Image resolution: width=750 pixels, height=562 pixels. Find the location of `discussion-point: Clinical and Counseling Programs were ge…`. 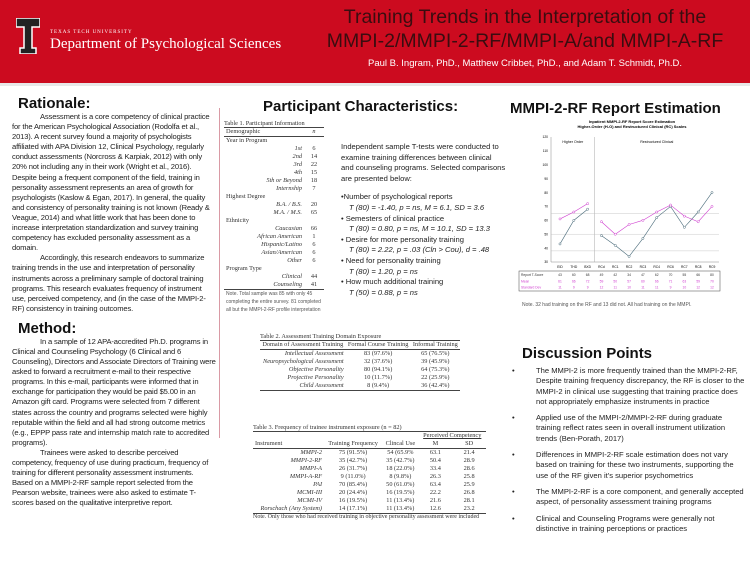

discussion-point: Clinical and Counseling Programs were ge… is located at coordinates (628, 524).